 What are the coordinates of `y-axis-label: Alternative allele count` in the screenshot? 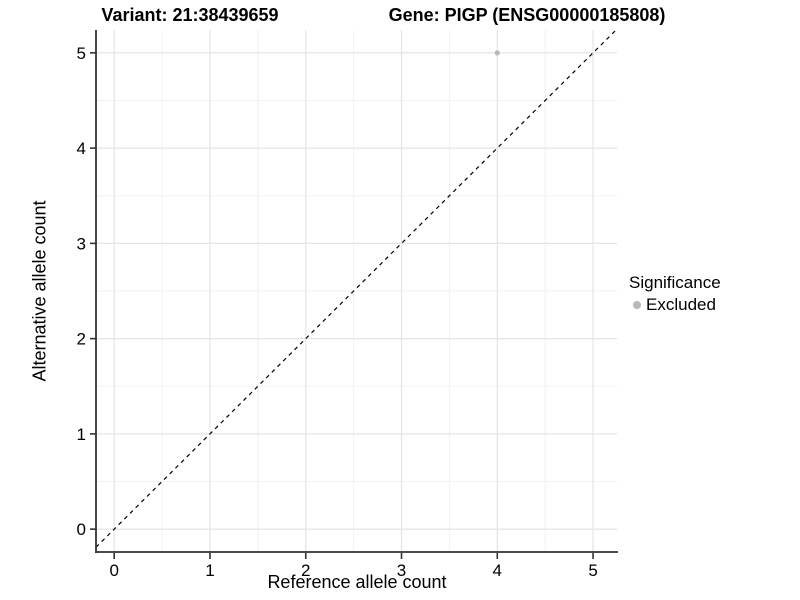 It's located at (39, 291).